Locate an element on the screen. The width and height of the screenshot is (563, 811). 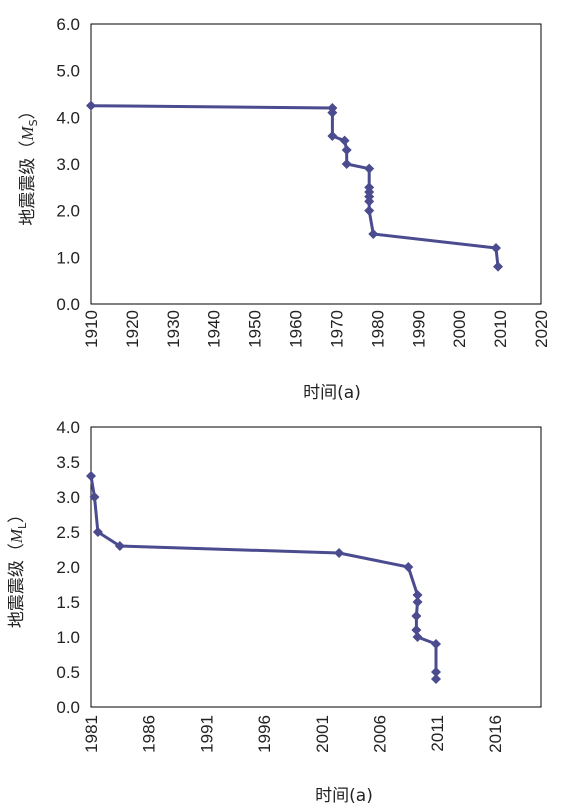
chart-top-x-tick-label: 1980 is located at coordinates (377, 329).